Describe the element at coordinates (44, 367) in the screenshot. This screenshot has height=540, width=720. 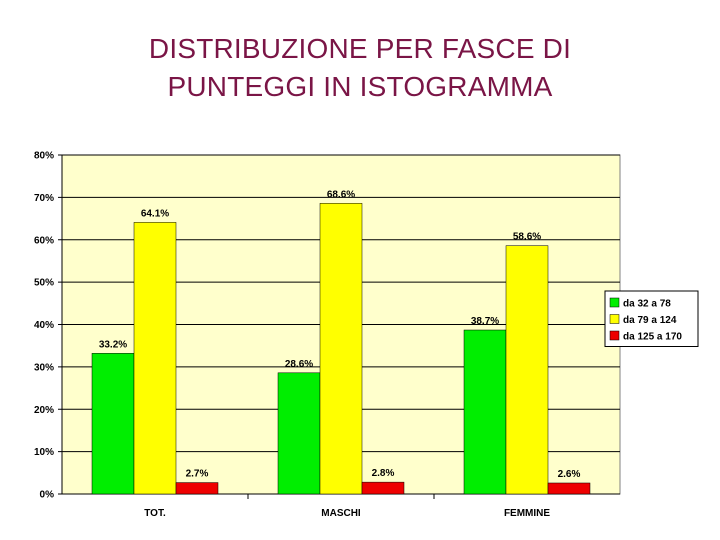
I see `y-tick-label: 30%` at that location.